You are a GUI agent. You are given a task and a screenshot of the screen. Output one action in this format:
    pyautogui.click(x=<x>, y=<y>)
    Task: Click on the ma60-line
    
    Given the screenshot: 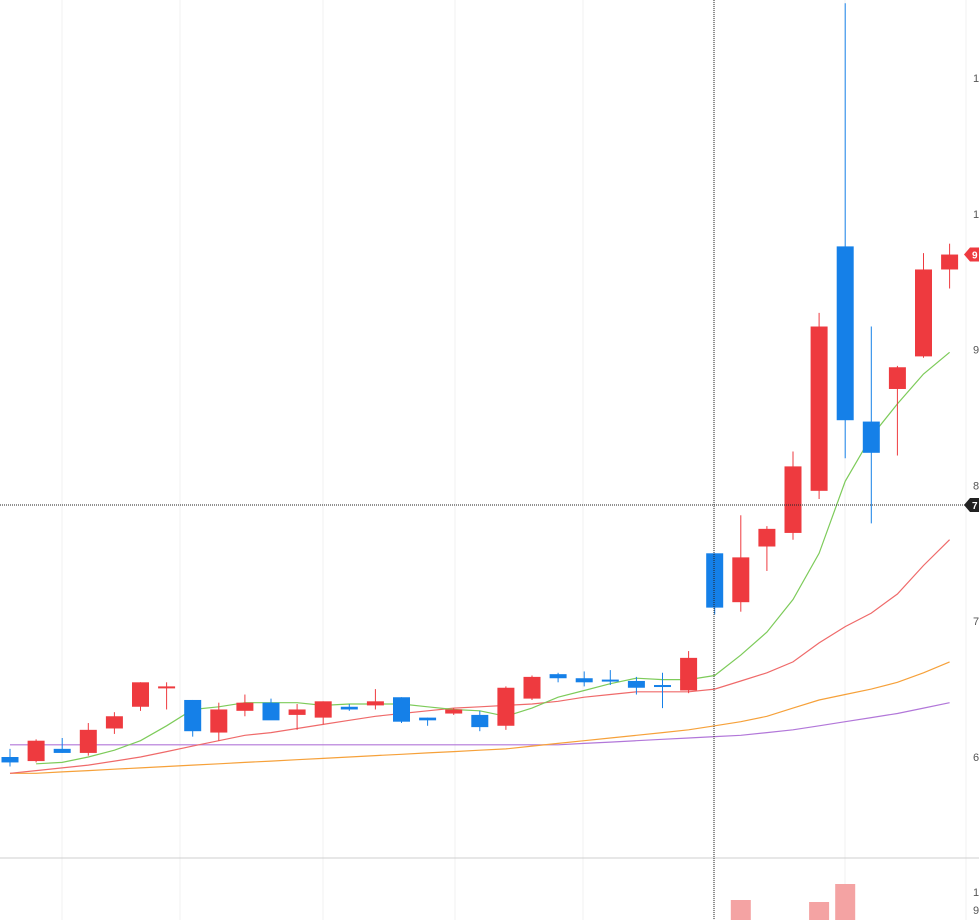 What is the action you would take?
    pyautogui.click(x=480, y=724)
    